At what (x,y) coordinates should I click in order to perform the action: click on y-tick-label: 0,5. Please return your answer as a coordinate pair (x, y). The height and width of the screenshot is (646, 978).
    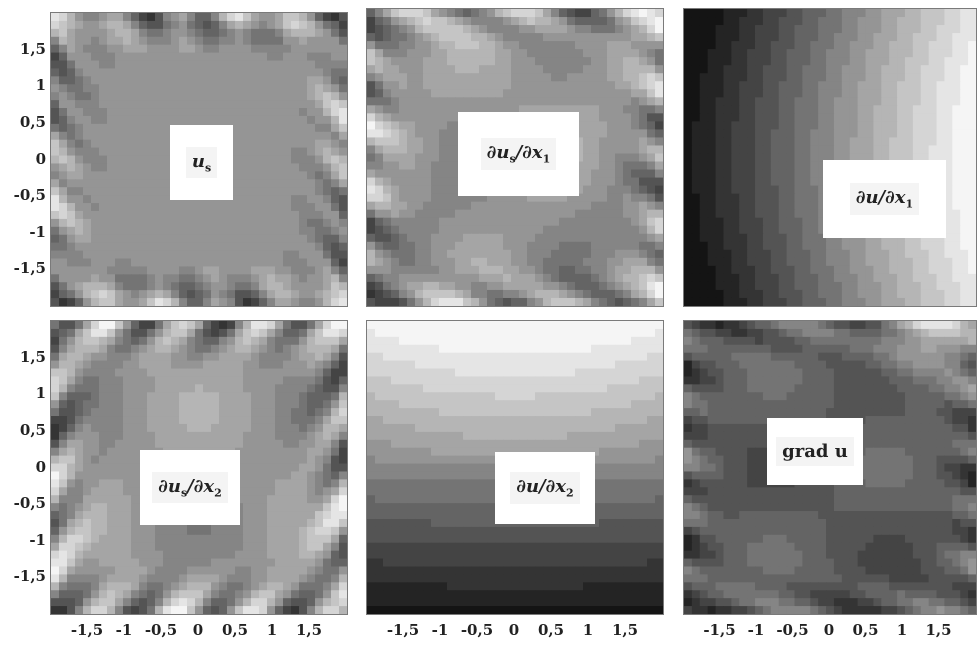
    Looking at the image, I should click on (26, 122).